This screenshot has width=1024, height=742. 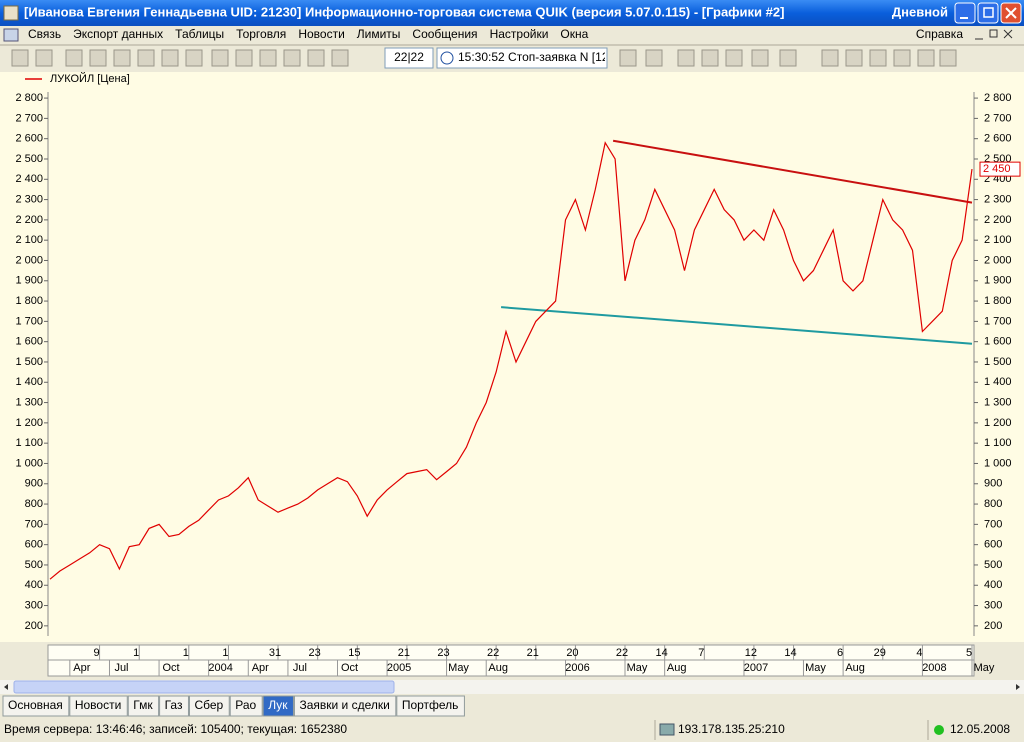 I want to click on tab-label: Новости, so click(x=98, y=705).